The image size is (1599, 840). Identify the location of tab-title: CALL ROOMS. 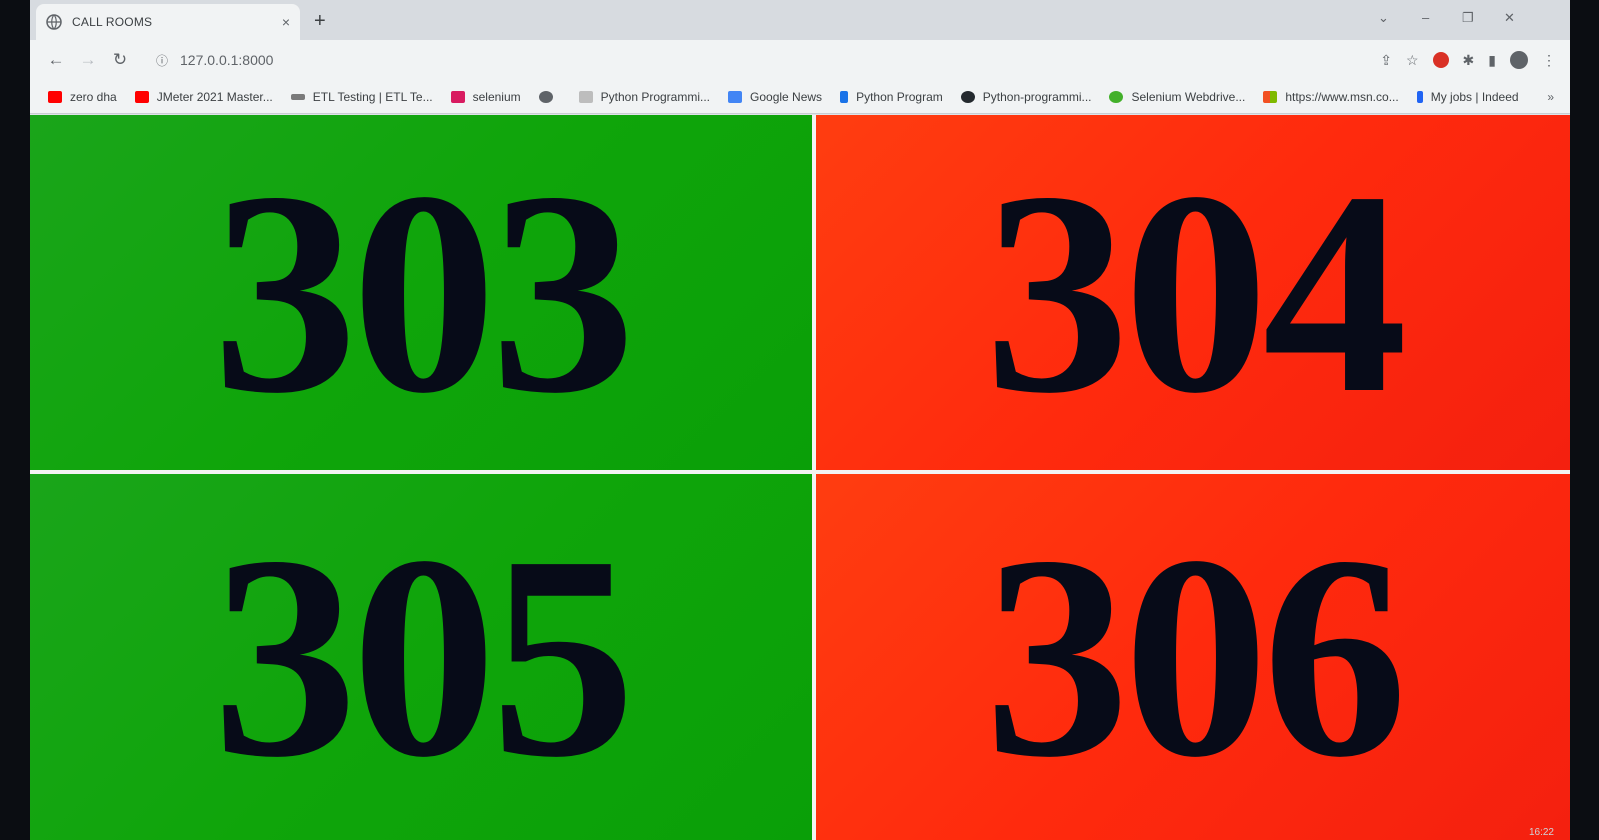
(112, 22).